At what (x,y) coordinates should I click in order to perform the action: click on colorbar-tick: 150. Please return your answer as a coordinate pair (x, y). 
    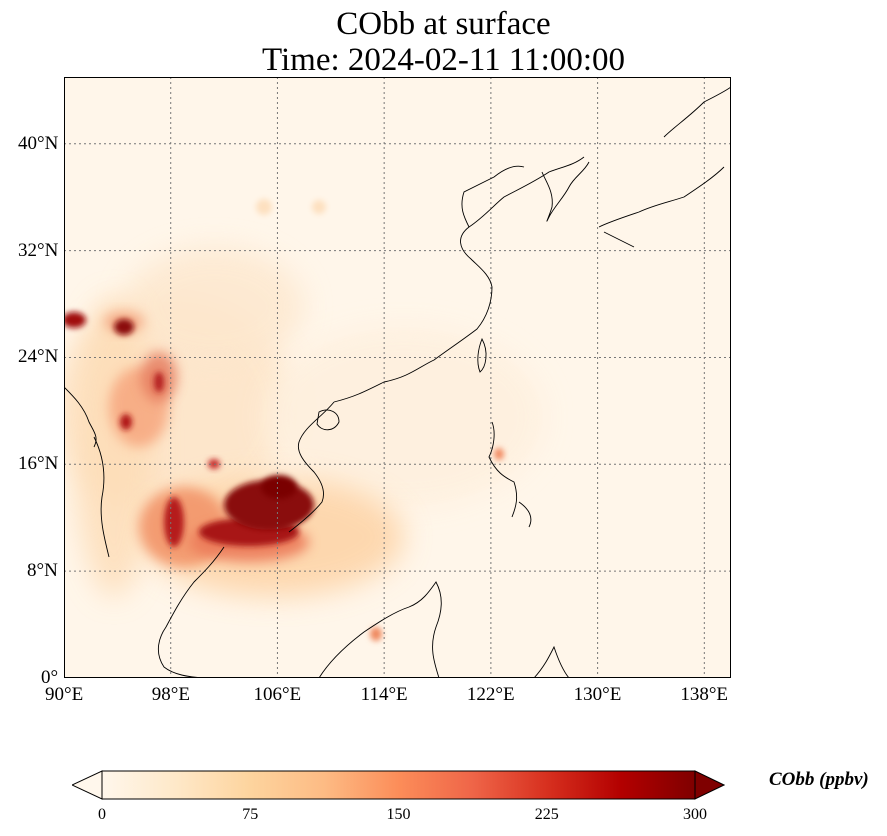
    Looking at the image, I should click on (398, 814).